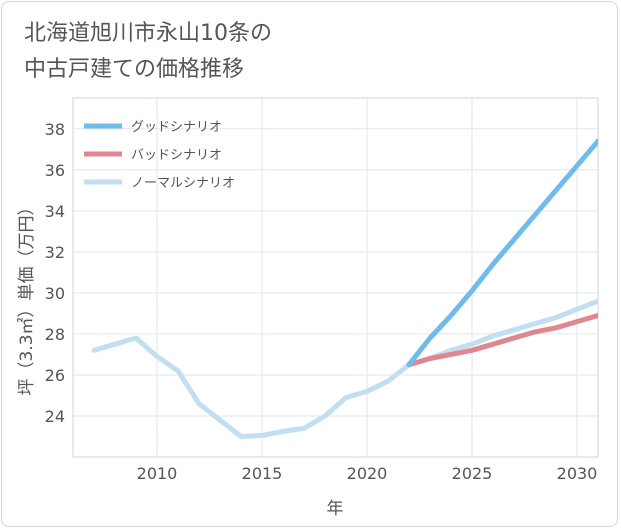 The width and height of the screenshot is (621, 530). I want to click on x-axis-label: 年, so click(335, 509).